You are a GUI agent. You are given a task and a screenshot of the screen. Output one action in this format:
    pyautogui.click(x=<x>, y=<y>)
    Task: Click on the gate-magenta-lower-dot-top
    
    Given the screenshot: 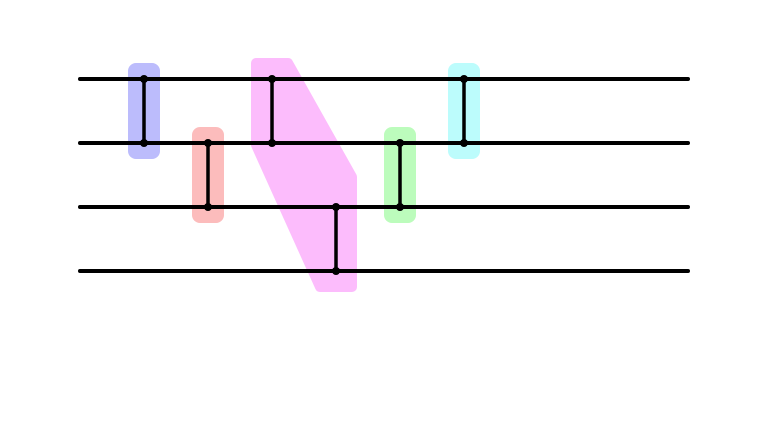 What is the action you would take?
    pyautogui.click(x=336, y=207)
    